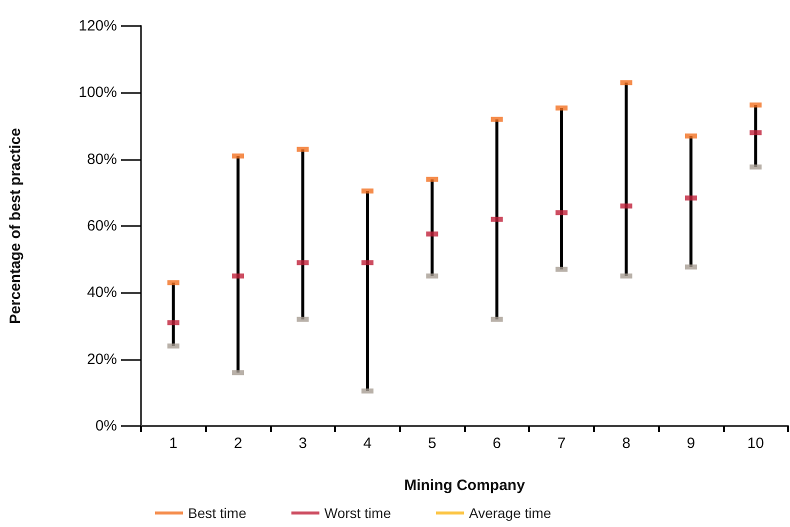  Describe the element at coordinates (465, 485) in the screenshot. I see `x-axis-title: Mining Company` at that location.